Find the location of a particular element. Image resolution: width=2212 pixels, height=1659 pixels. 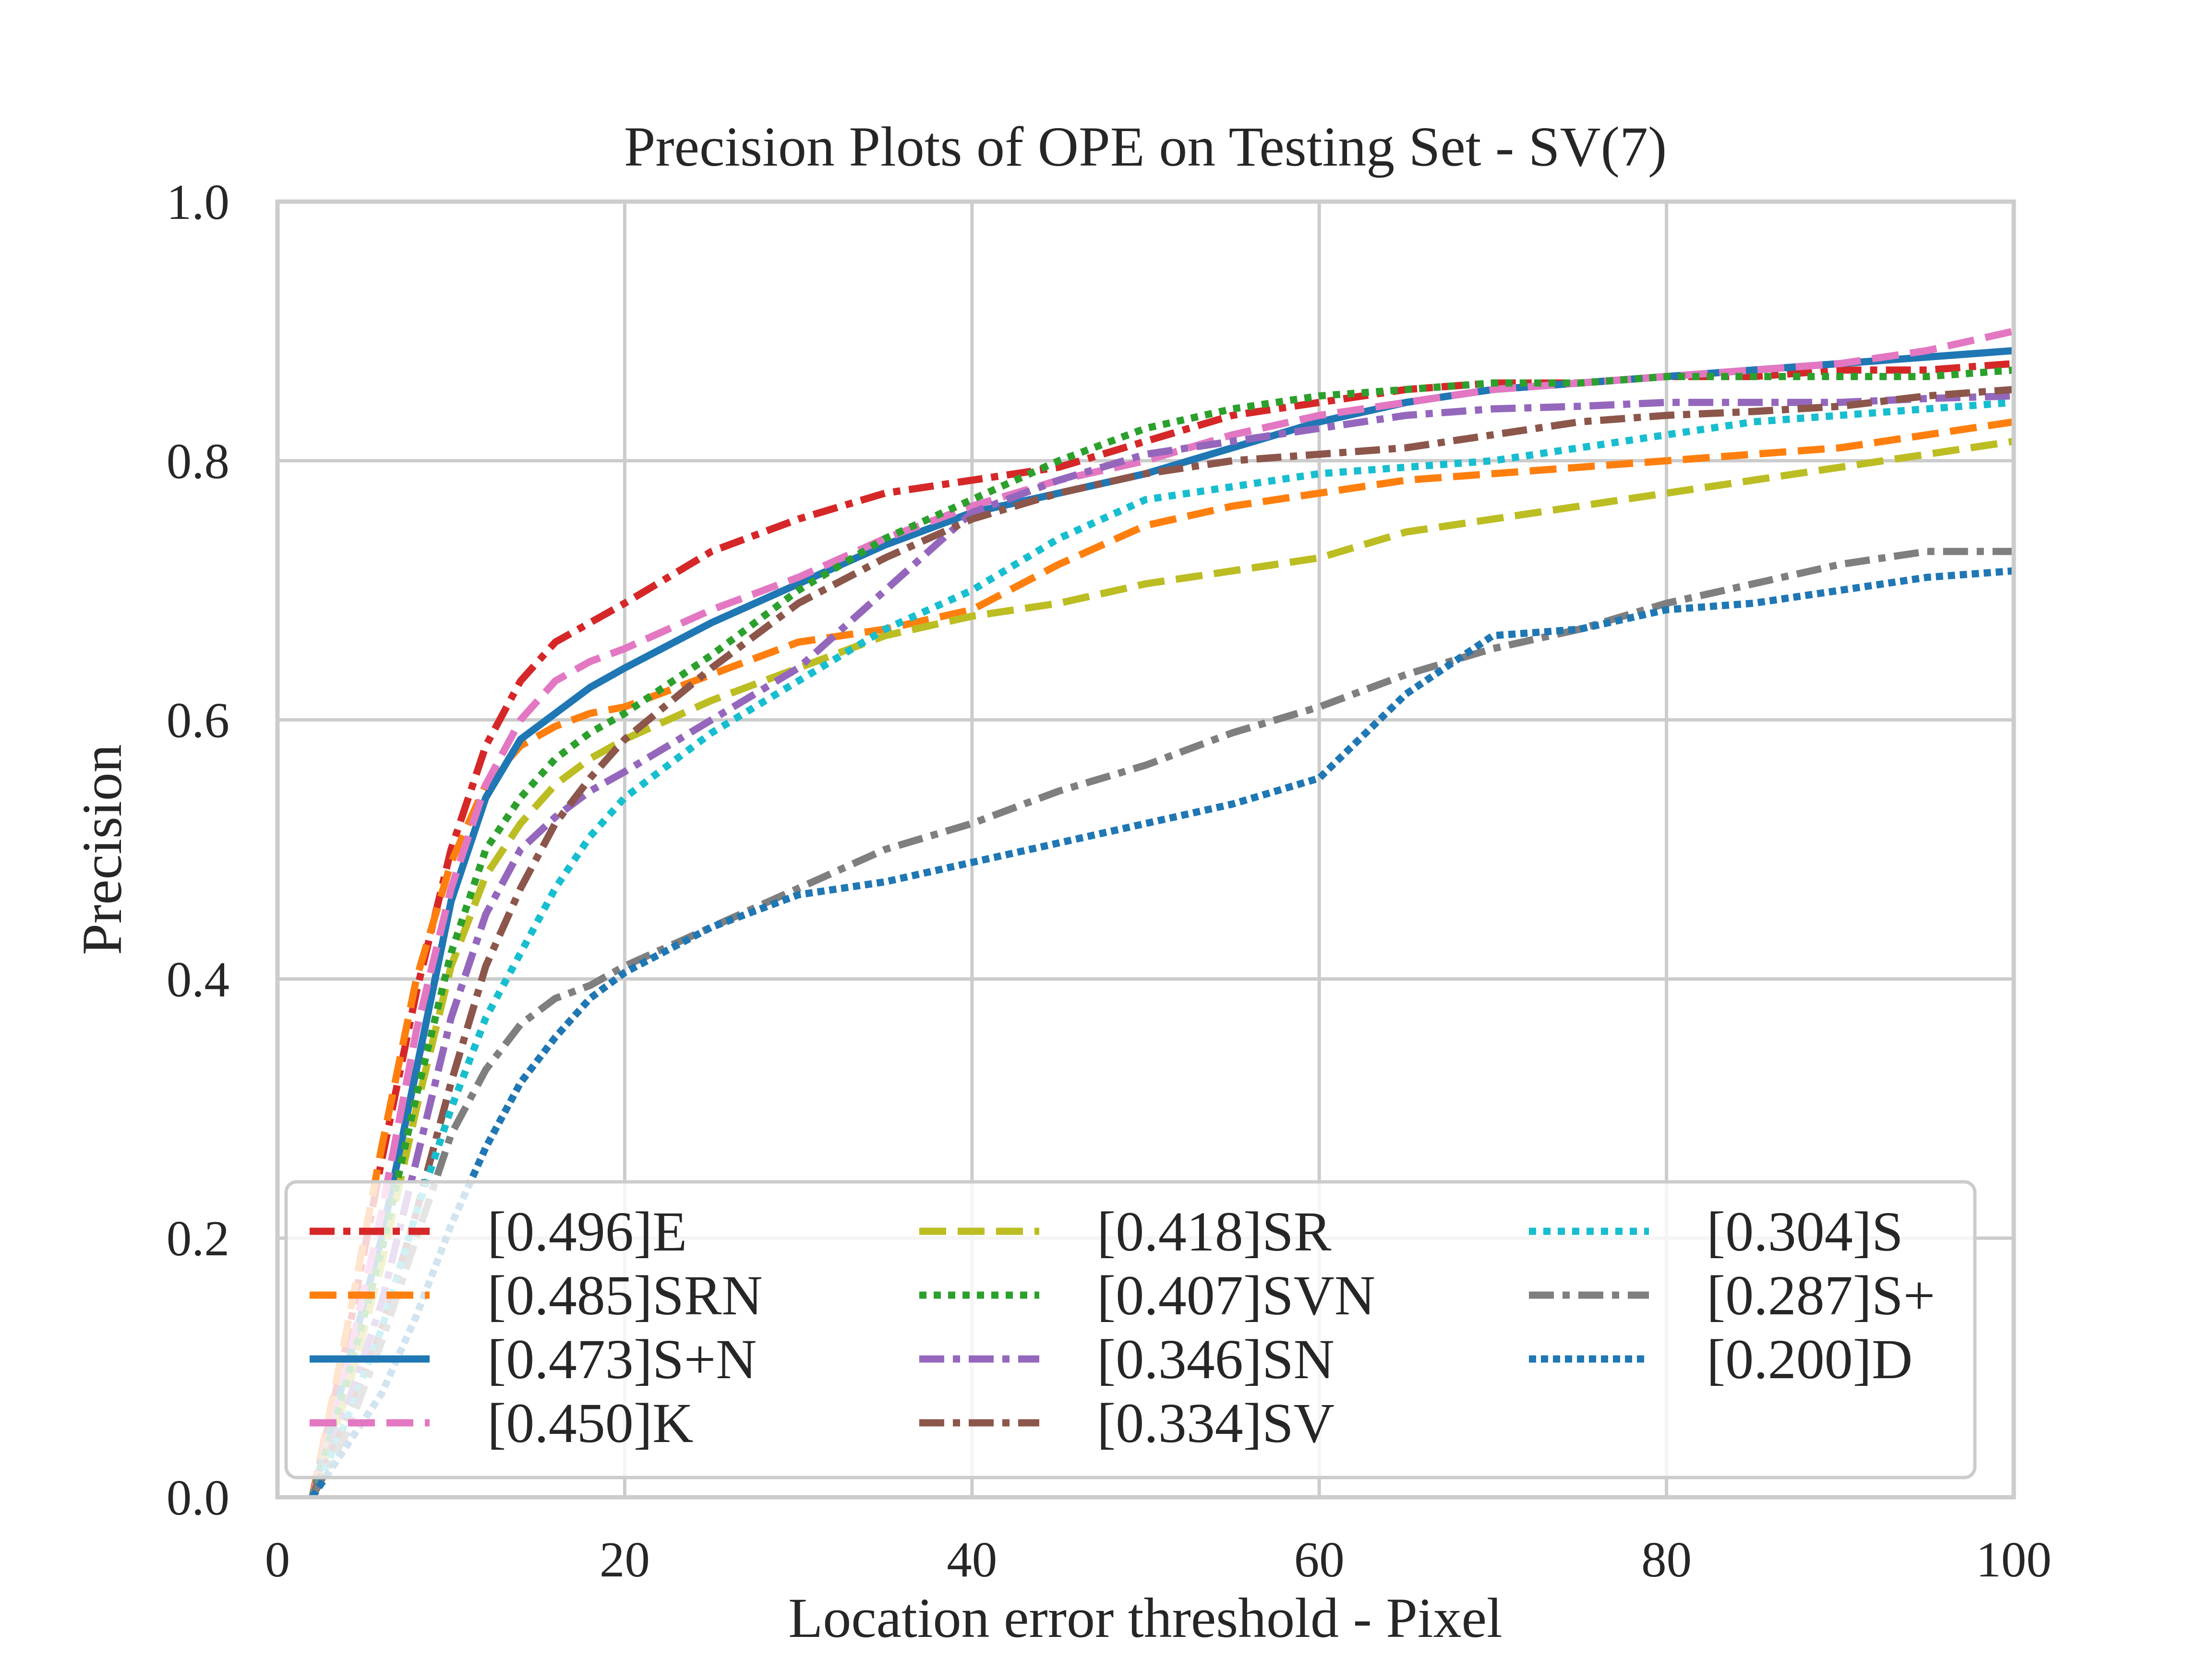

y-axis-label: Precision is located at coordinates (102, 849).